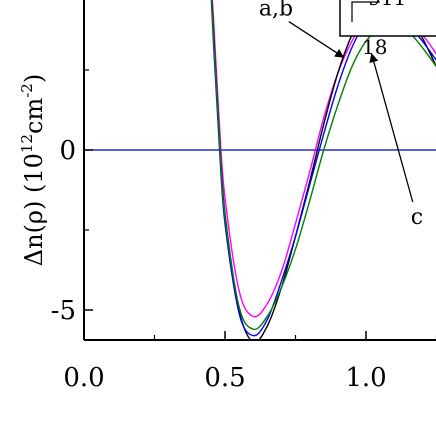 This screenshot has height=436, width=436. I want to click on annotation-label-ab: a,b, so click(276, 11).